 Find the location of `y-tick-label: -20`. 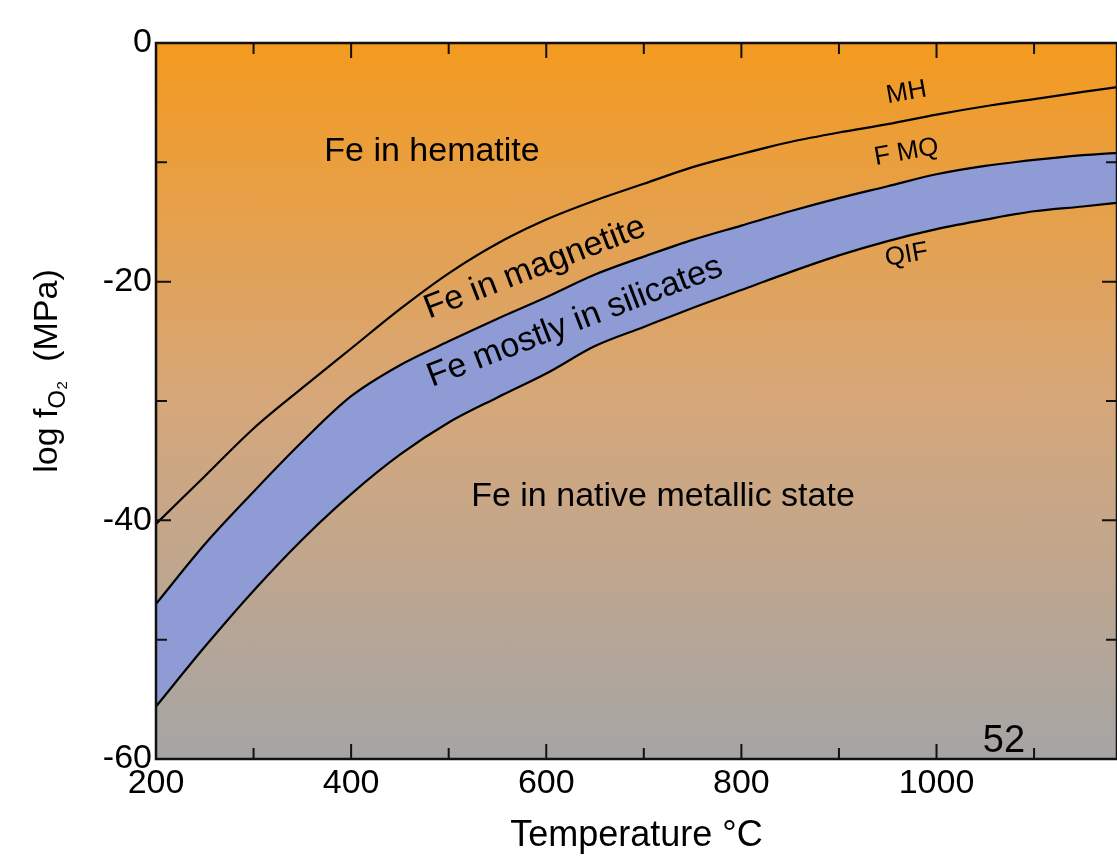

y-tick-label: -20 is located at coordinates (127, 279).